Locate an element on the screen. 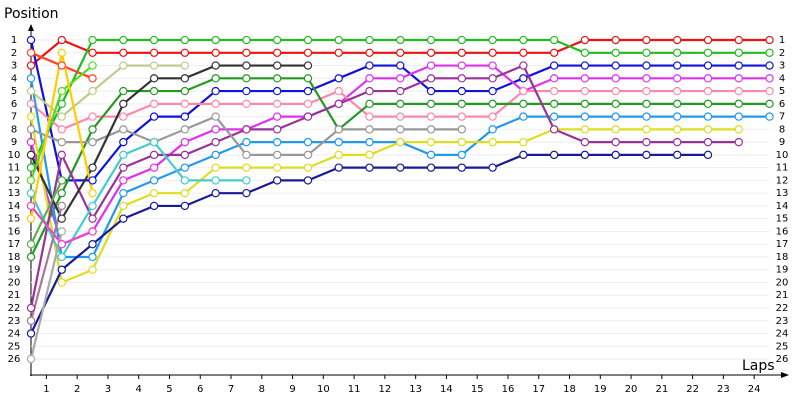 This screenshot has width=800, height=400. y-tick-label: 4 is located at coordinates (14, 78).